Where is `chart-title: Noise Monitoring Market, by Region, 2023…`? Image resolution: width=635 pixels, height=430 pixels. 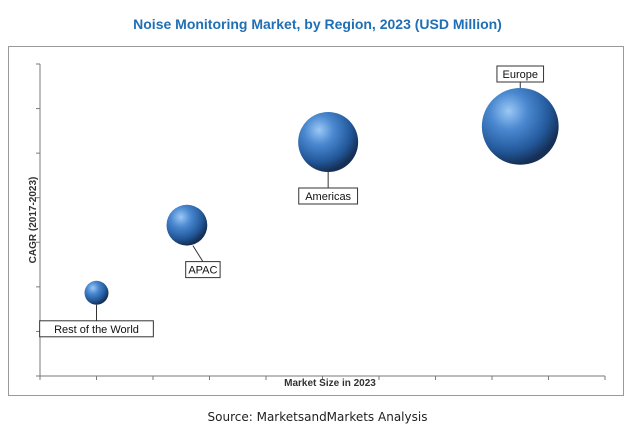 chart-title: Noise Monitoring Market, by Region, 2023… is located at coordinates (317, 24).